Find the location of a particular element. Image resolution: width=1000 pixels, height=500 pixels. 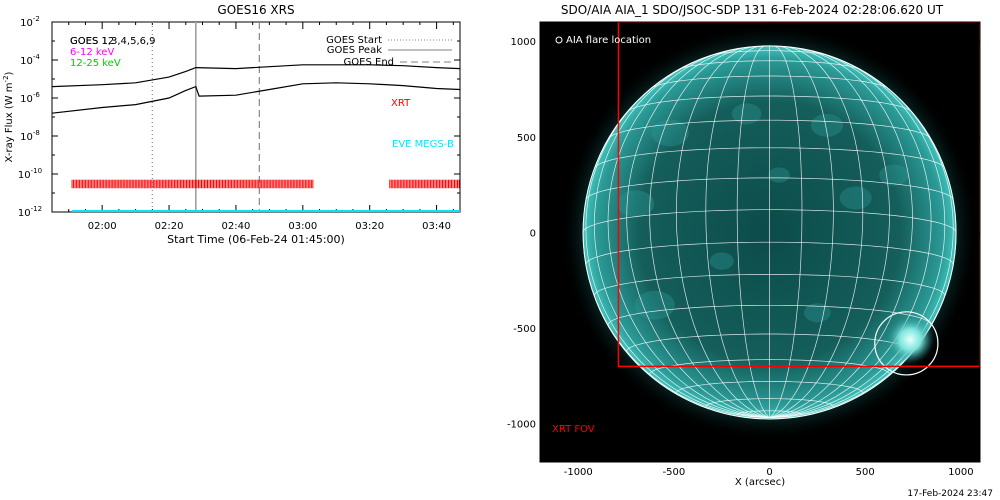

legend-goes-12: GOES 12 is located at coordinates (92, 41).